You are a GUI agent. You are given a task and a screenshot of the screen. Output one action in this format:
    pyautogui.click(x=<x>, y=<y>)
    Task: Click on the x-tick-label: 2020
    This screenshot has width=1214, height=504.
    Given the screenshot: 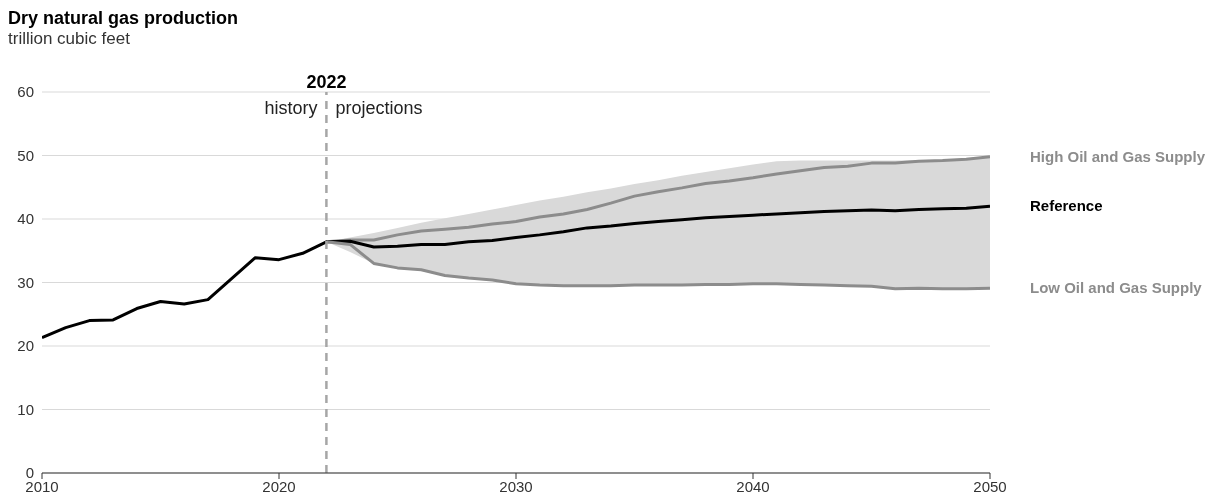 What is the action you would take?
    pyautogui.click(x=279, y=486)
    